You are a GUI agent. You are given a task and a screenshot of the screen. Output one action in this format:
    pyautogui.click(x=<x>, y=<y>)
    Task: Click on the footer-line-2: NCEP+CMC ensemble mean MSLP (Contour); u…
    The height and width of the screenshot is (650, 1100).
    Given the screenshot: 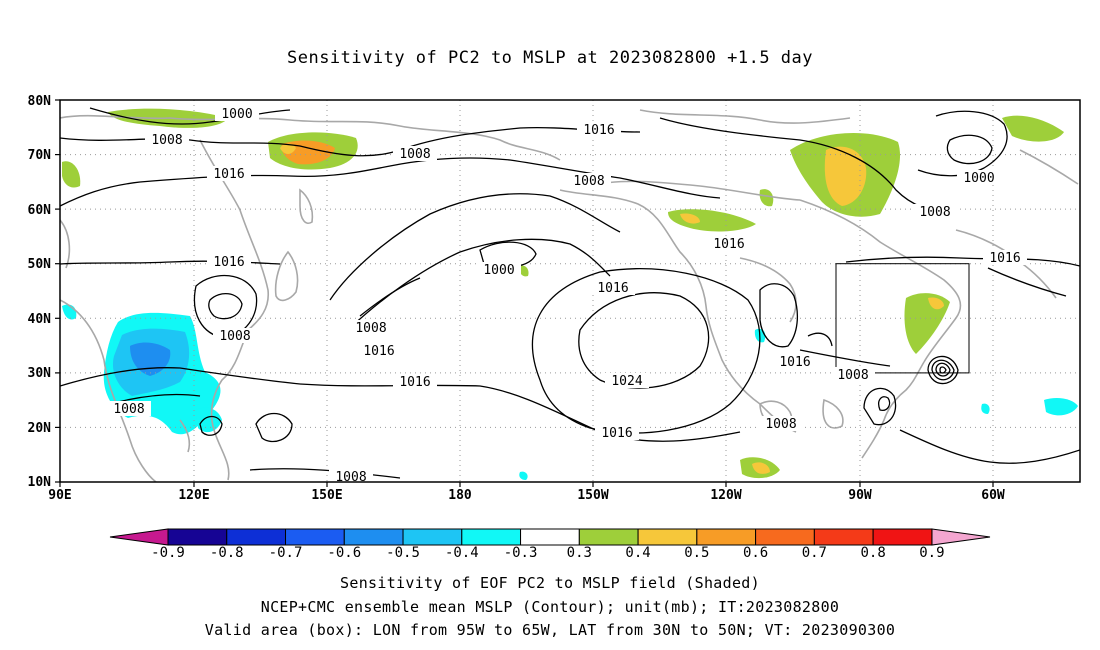 What is the action you would take?
    pyautogui.click(x=550, y=607)
    